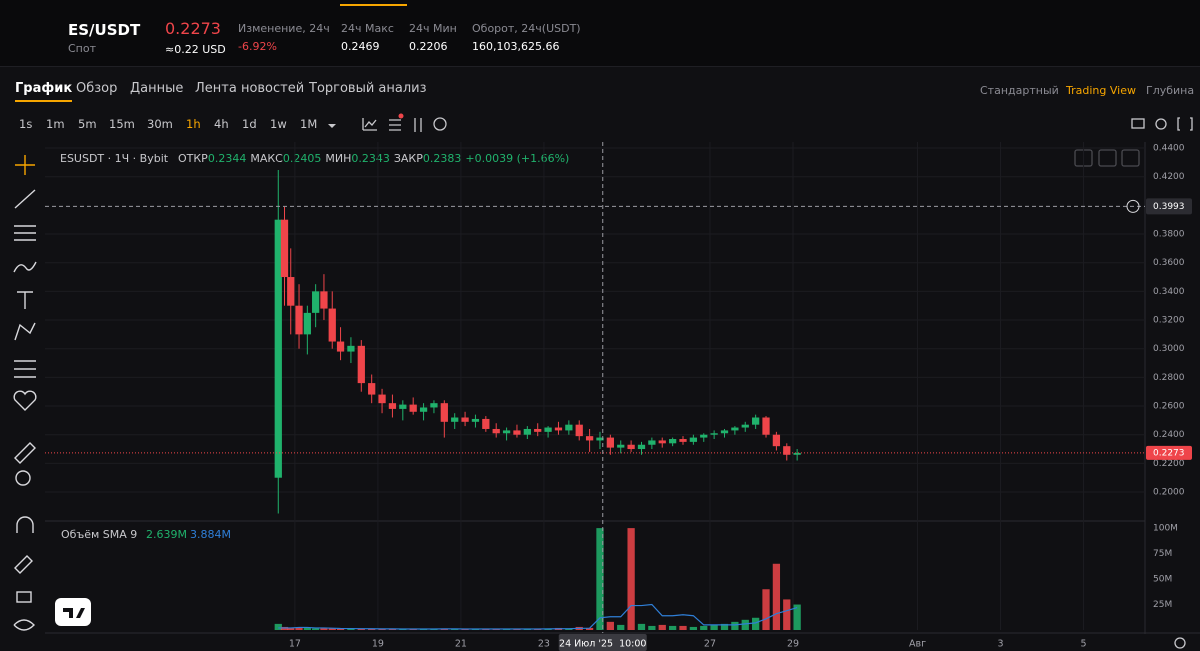 Image resolution: width=1200 pixels, height=651 pixels. Describe the element at coordinates (87, 124) in the screenshot. I see `interval: 5m` at that location.